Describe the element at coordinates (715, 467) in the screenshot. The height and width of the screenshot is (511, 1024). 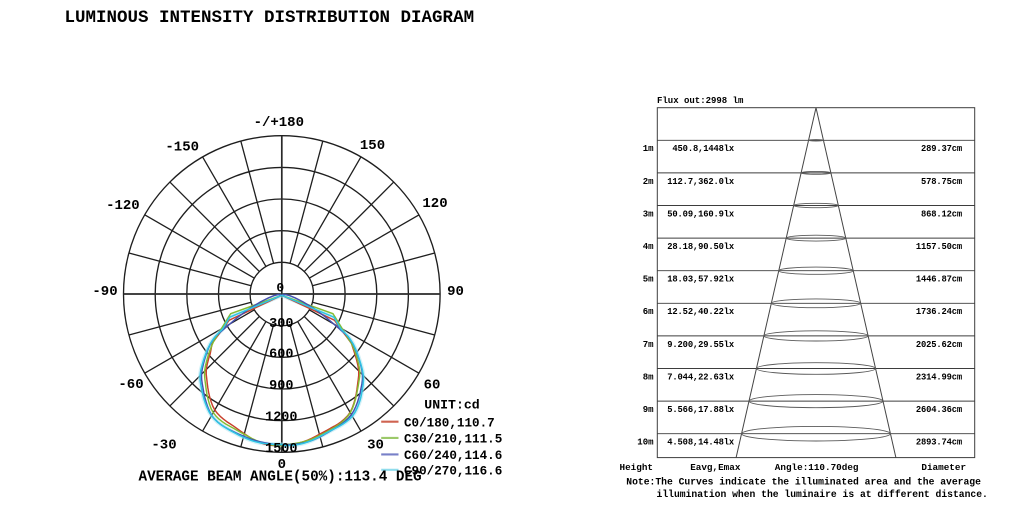
I see `svg-text: Eavg,Emax` at that location.